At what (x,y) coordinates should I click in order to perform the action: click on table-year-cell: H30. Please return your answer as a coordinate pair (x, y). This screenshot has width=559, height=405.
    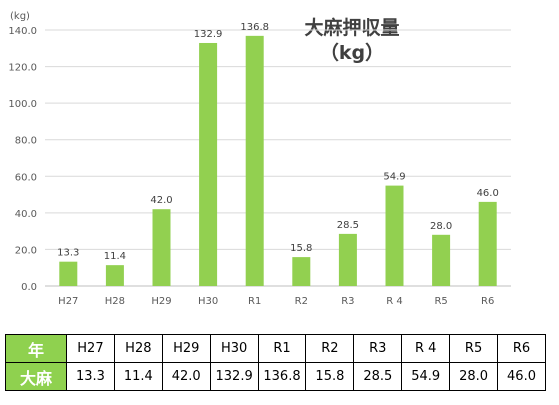
    Looking at the image, I should click on (234, 348).